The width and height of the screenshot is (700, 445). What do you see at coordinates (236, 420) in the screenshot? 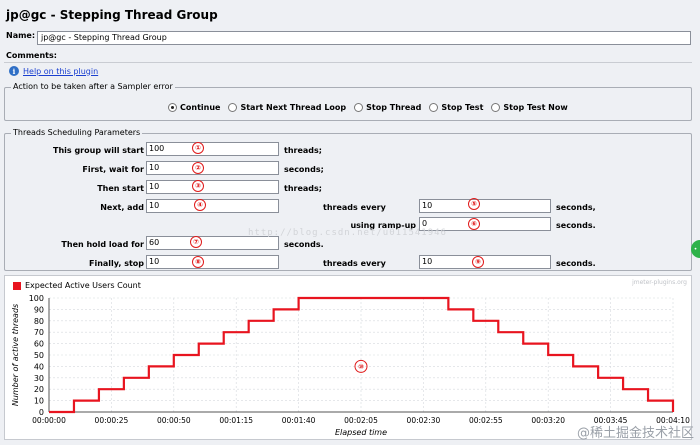
I see `x-tick-label: 00:01:15` at bounding box center [236, 420].